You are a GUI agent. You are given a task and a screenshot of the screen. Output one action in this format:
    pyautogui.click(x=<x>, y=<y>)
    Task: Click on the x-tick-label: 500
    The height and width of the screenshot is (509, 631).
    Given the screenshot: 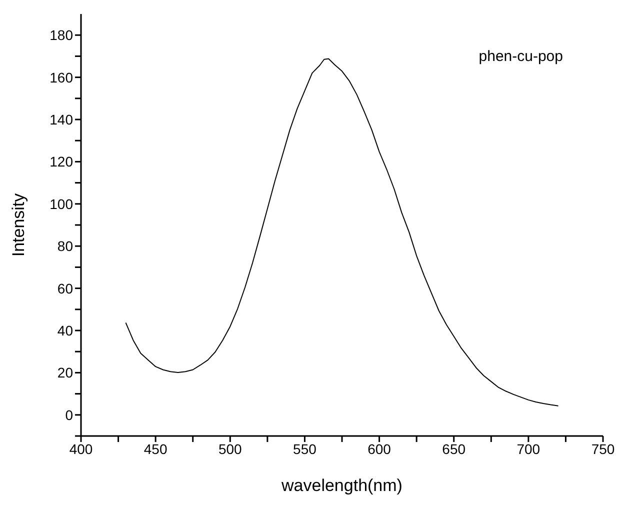 What is the action you would take?
    pyautogui.click(x=230, y=448)
    